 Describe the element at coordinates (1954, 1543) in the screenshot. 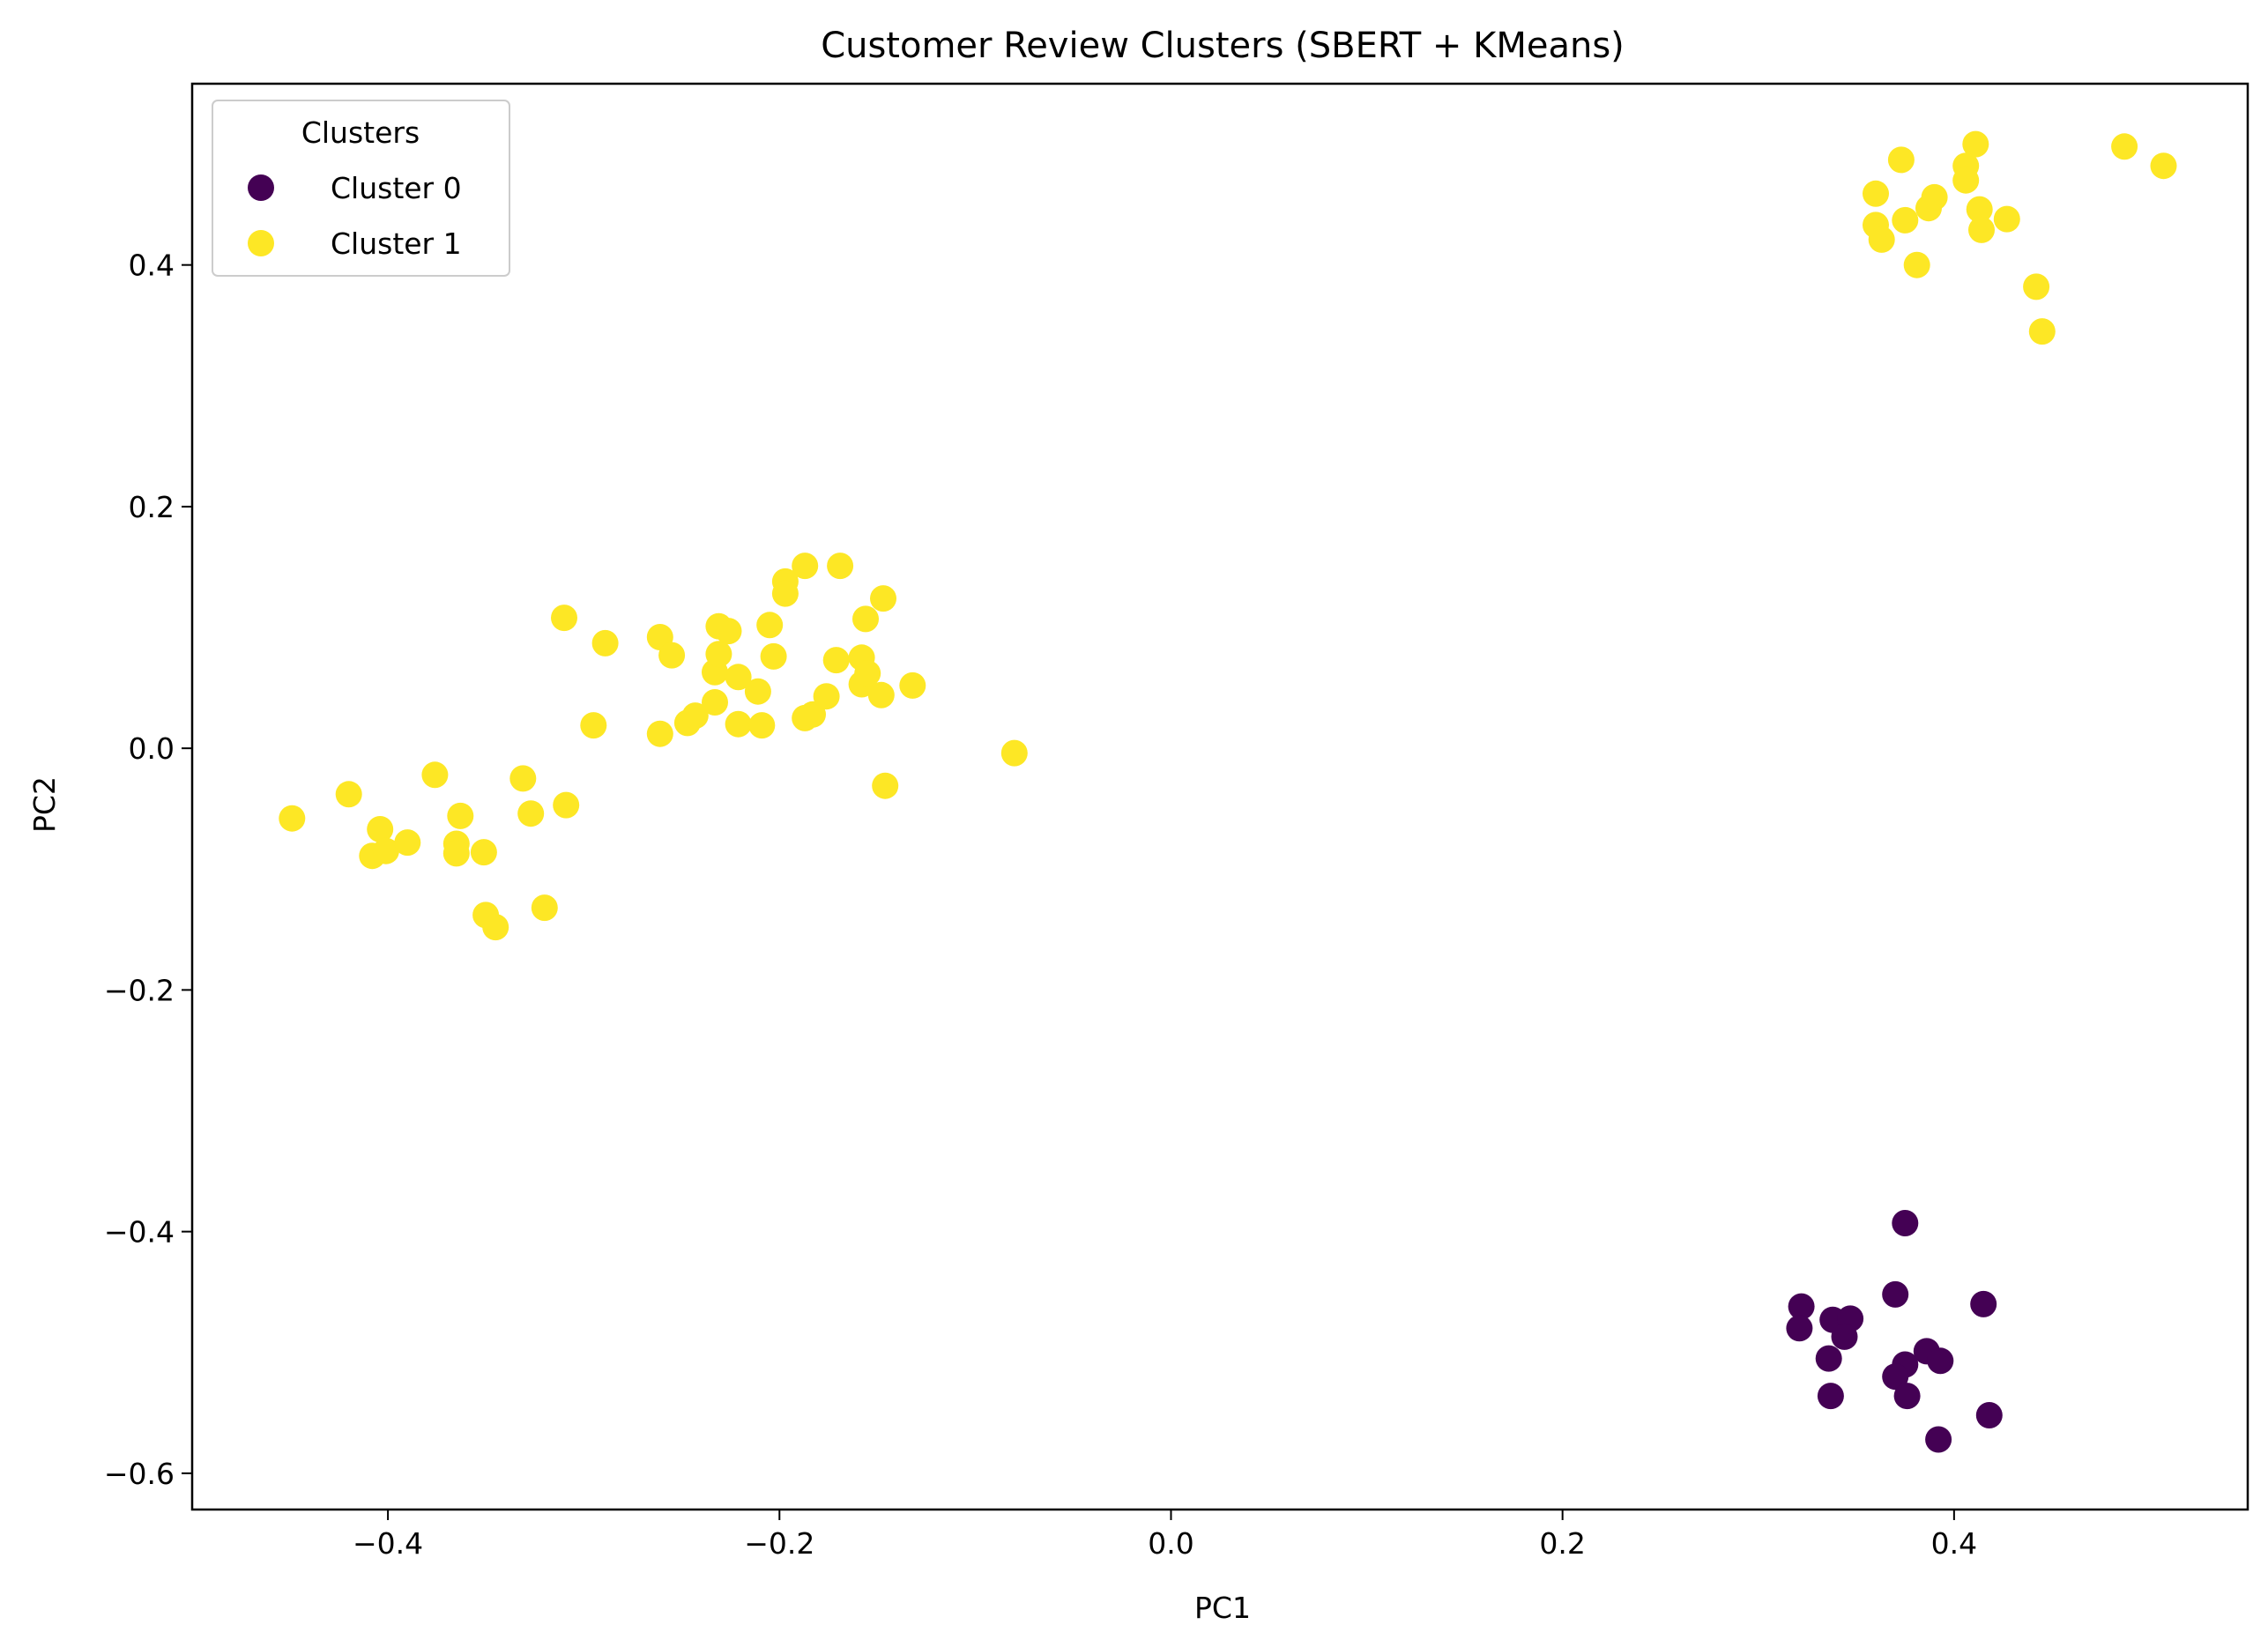

I see `x-tick-label: 0.4` at that location.